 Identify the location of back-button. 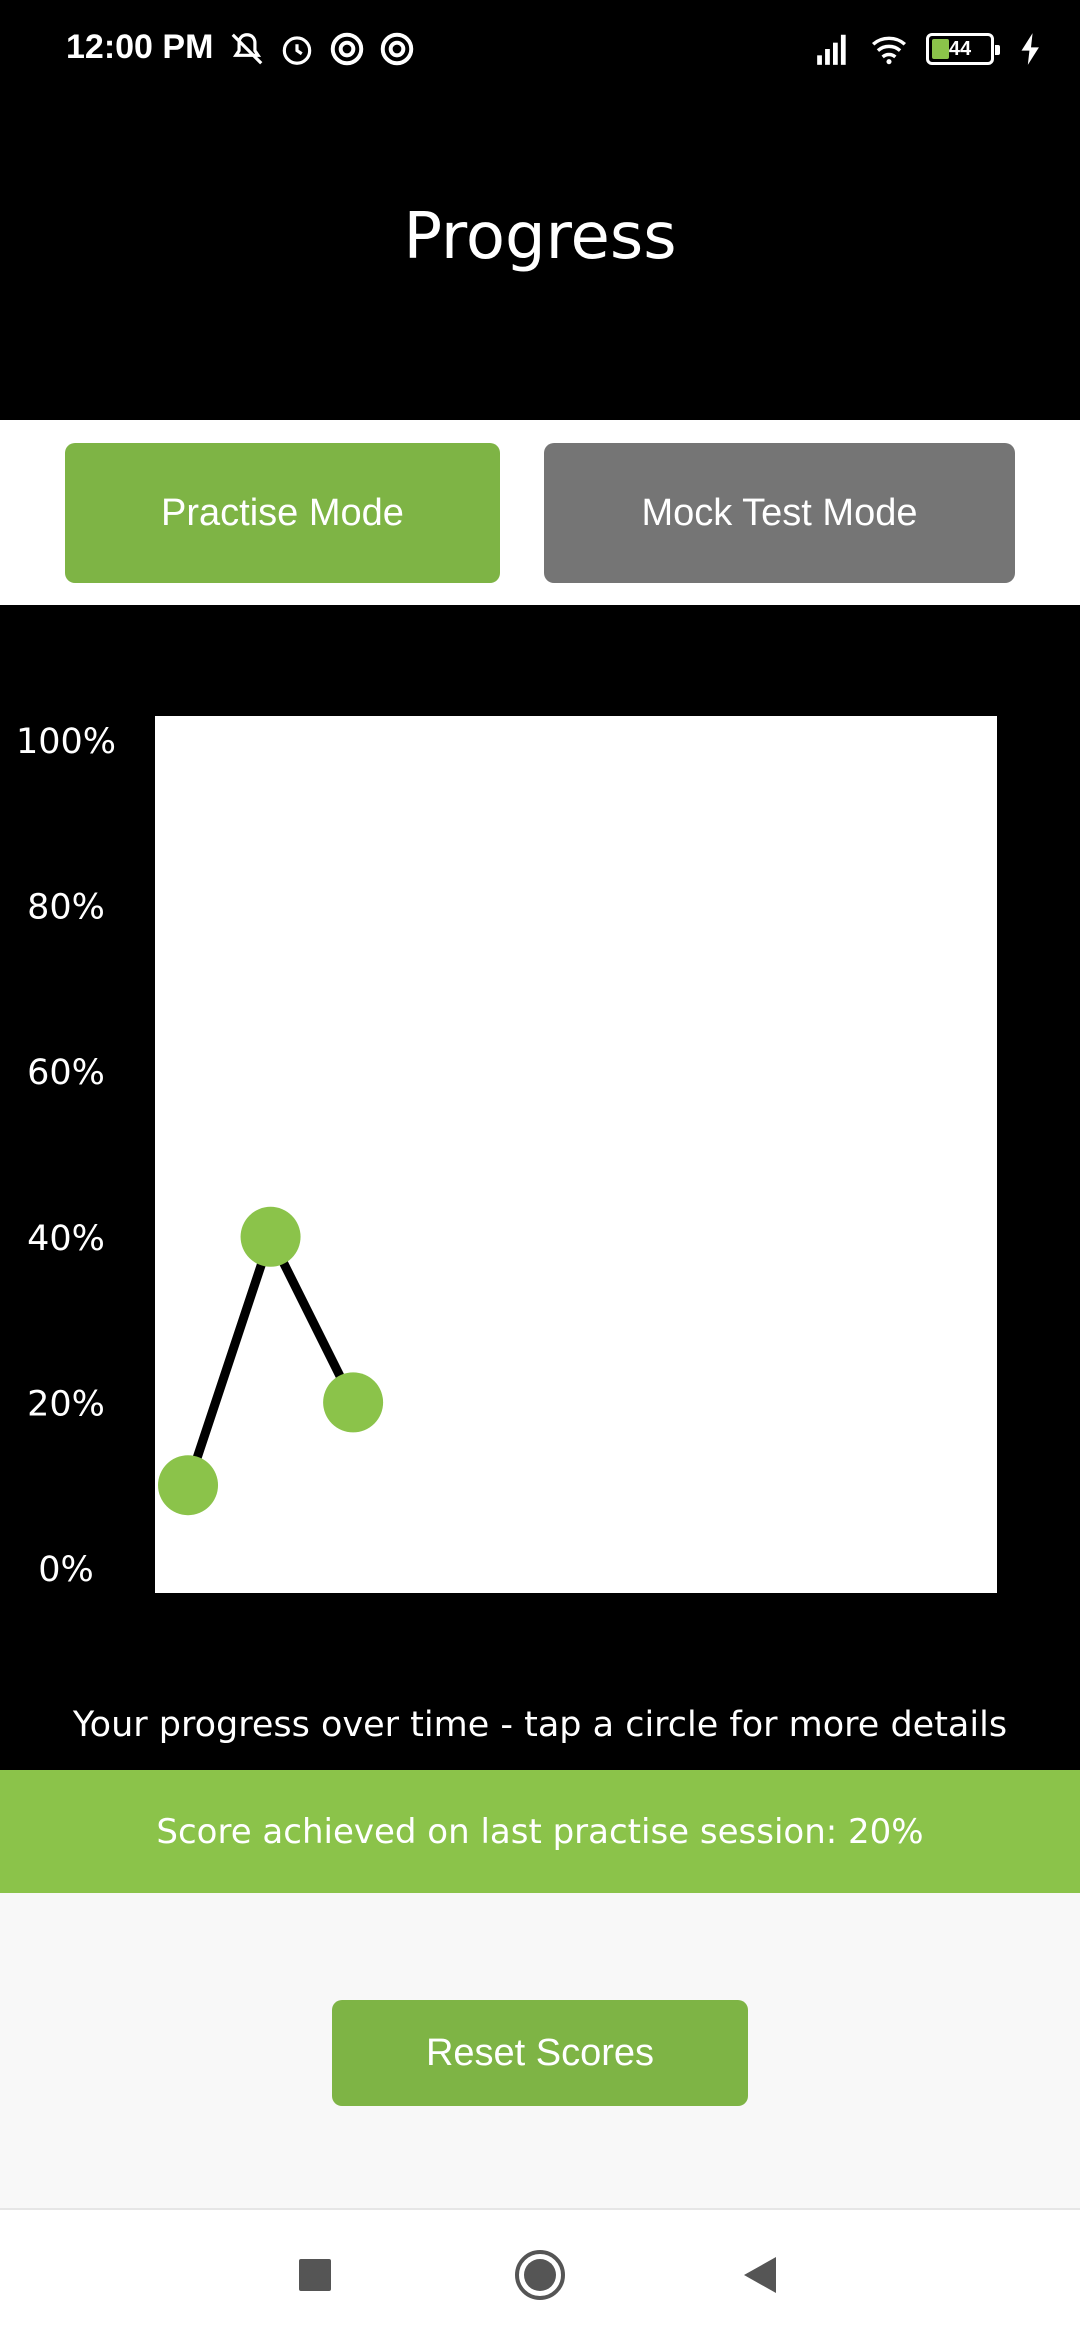
(760, 2275).